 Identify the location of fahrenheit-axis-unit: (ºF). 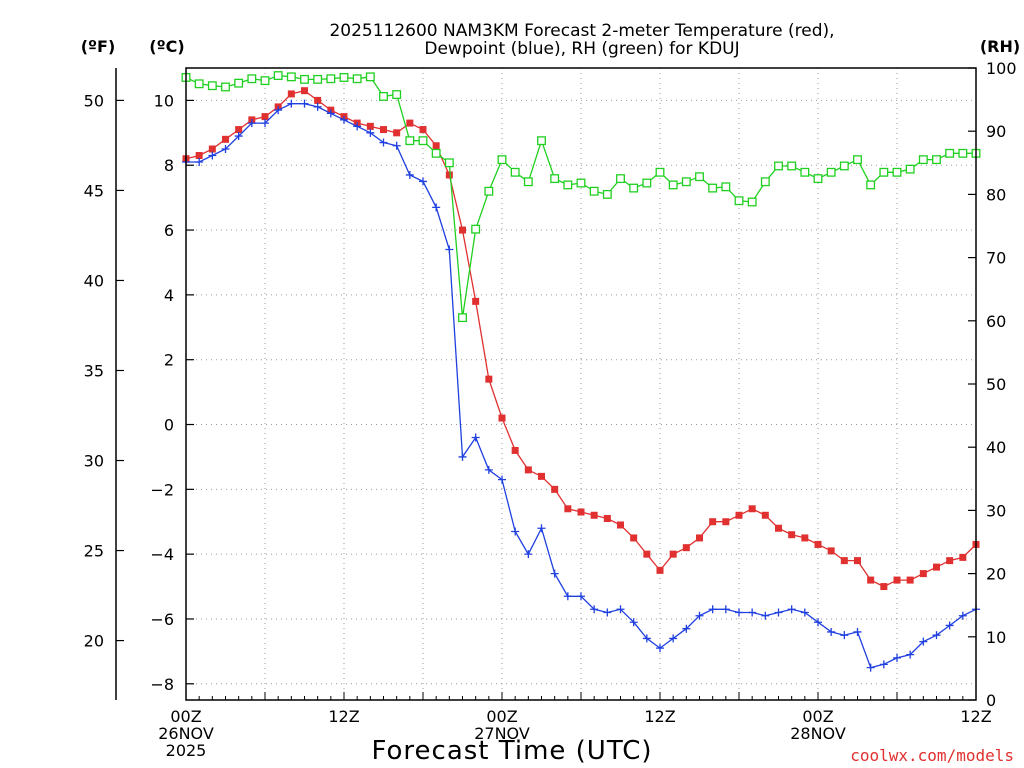
(98, 46).